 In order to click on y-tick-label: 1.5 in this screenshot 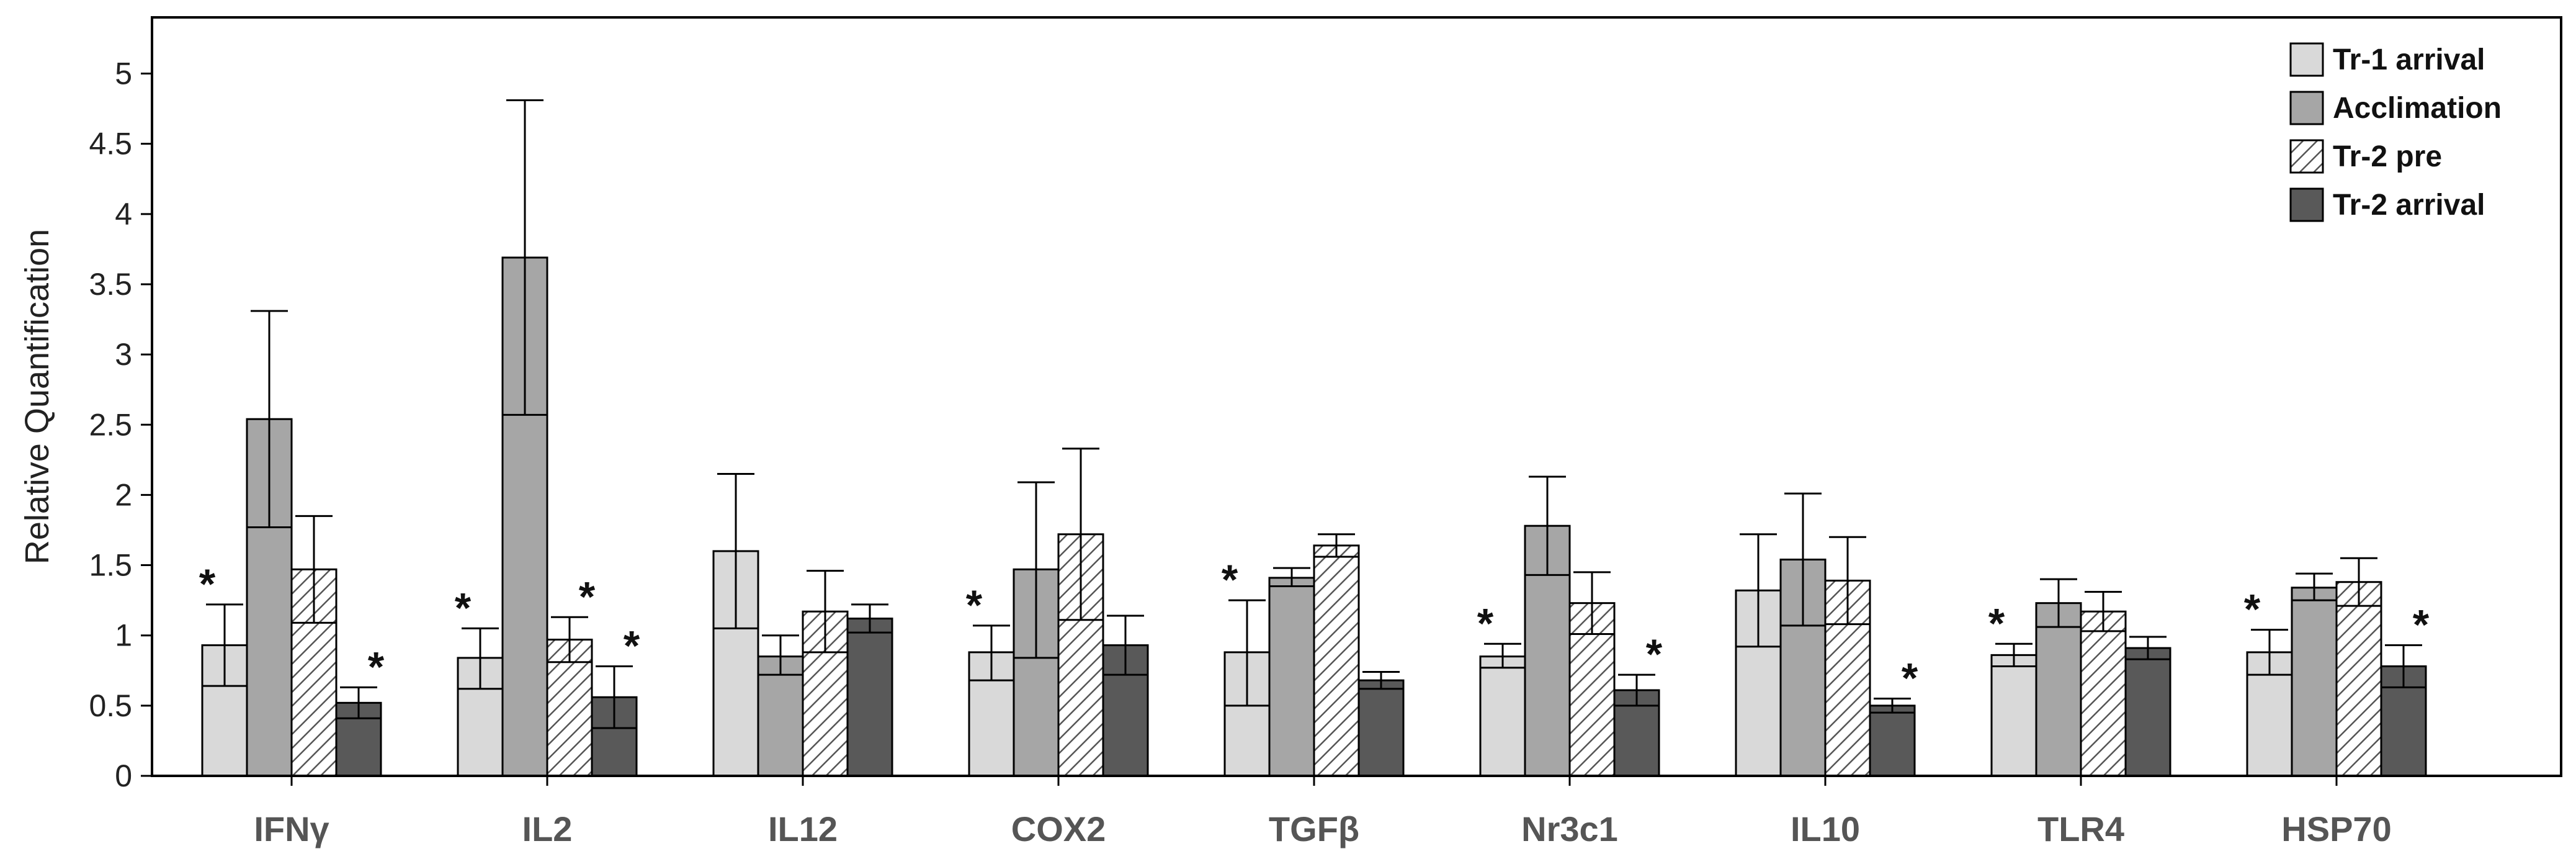, I will do `click(110, 565)`.